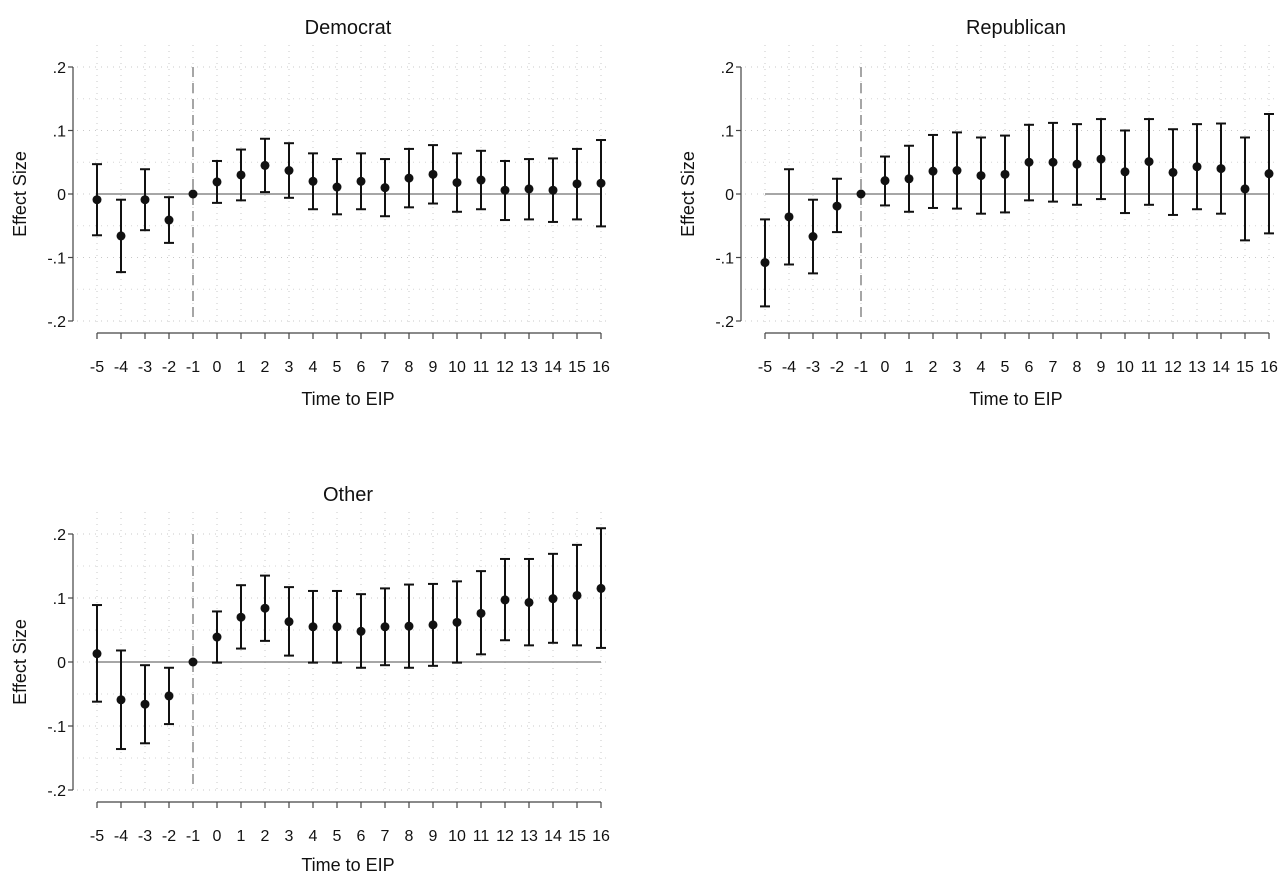 This screenshot has width=1279, height=878. What do you see at coordinates (145, 836) in the screenshot?
I see `x-tick-label: -3` at bounding box center [145, 836].